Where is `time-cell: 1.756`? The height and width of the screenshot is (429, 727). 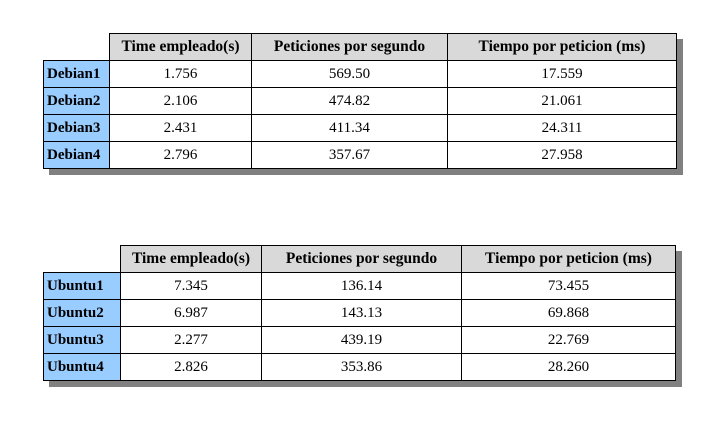
time-cell: 1.756 is located at coordinates (180, 74).